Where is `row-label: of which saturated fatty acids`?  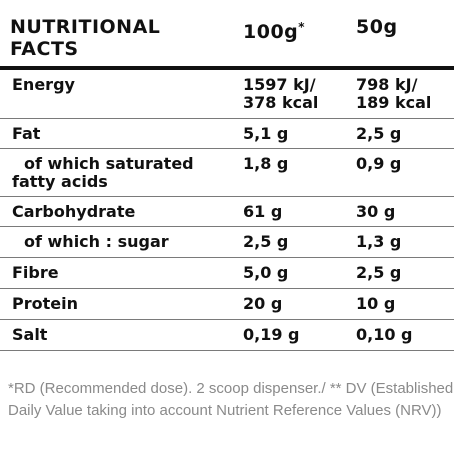
row-label: of which saturated fatty acids is located at coordinates (103, 172).